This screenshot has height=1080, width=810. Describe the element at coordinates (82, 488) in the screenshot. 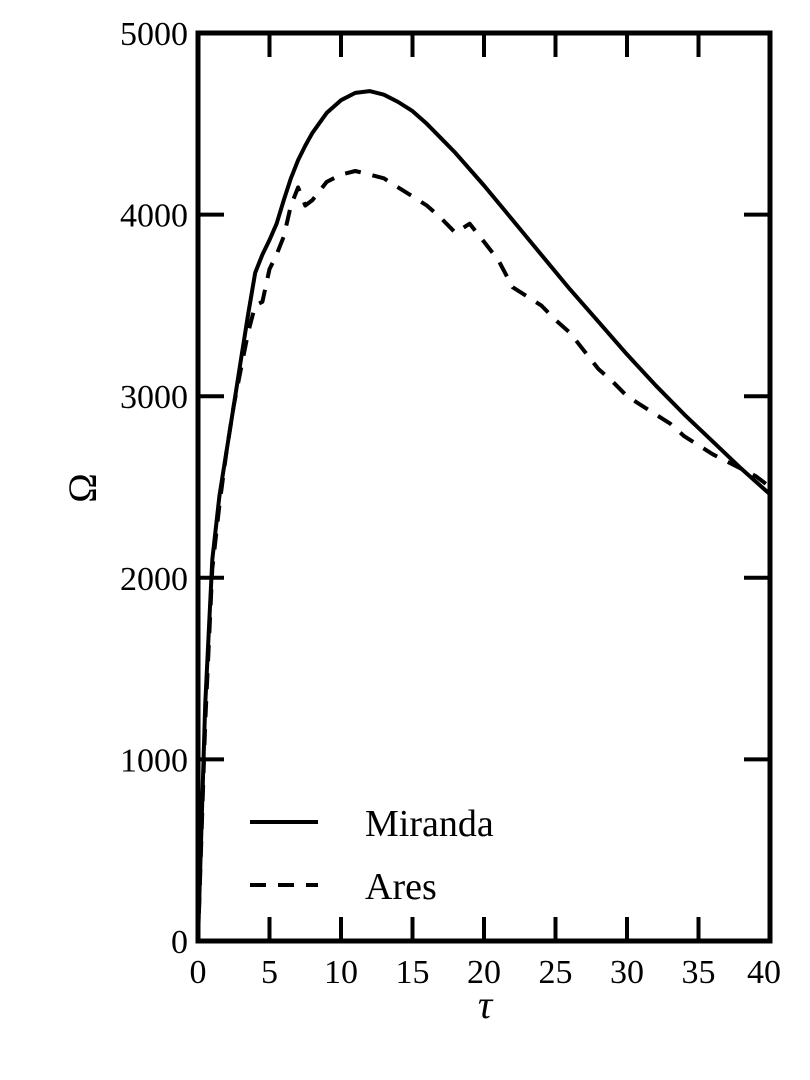

I see `y-axis-label: Ω` at that location.